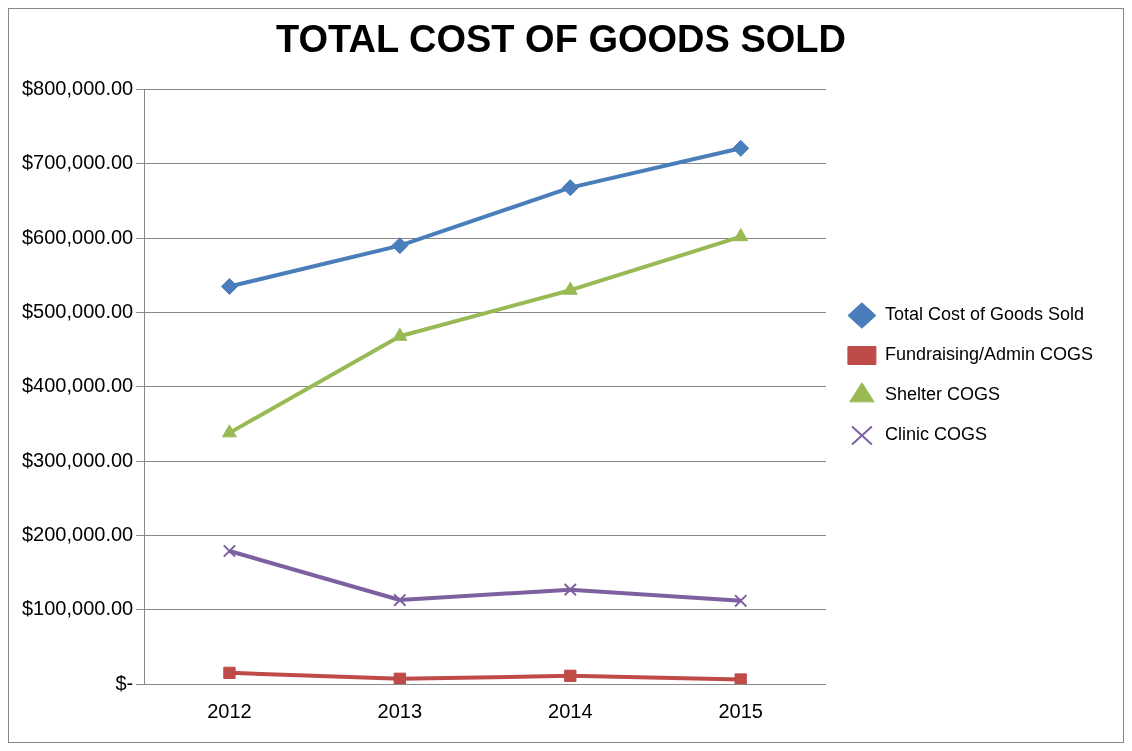  Describe the element at coordinates (77, 236) in the screenshot. I see `y-tick-label: $600,000.00` at that location.